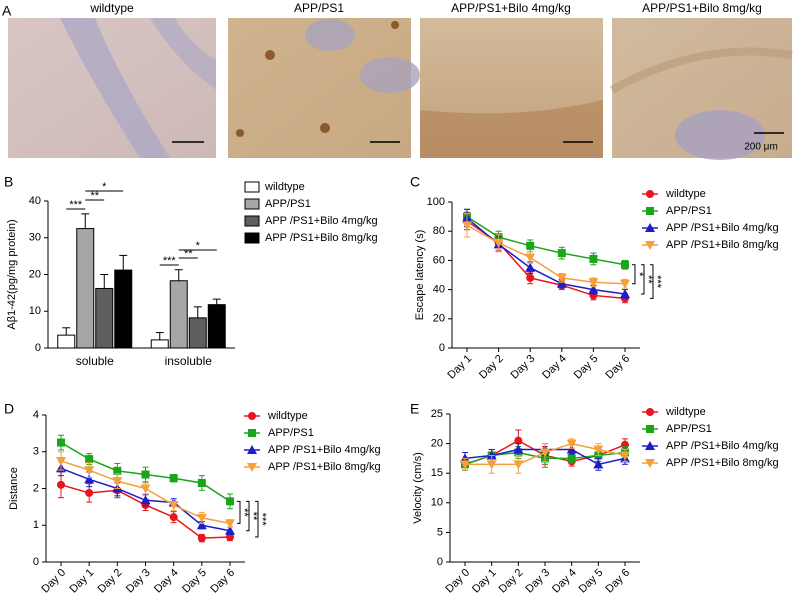  I want to click on y-tick-label: 5, so click(440, 532).